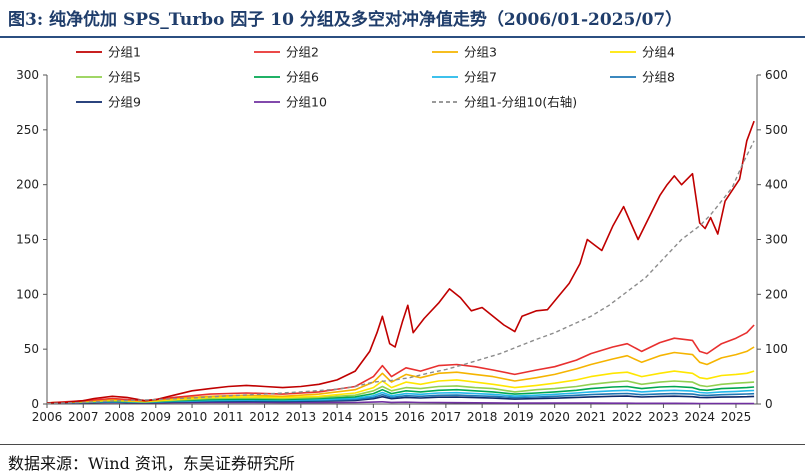  What do you see at coordinates (124, 102) in the screenshot?
I see `legend-label-9: 分组9` at bounding box center [124, 102].